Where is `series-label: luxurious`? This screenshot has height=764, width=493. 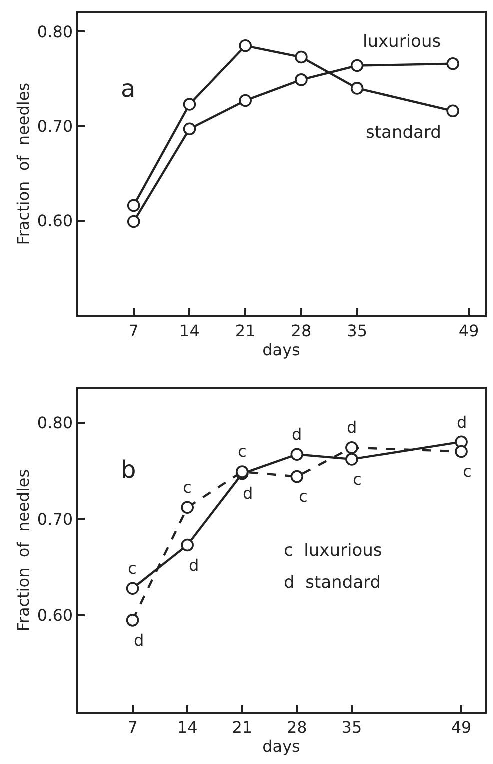 series-label: luxurious is located at coordinates (402, 42).